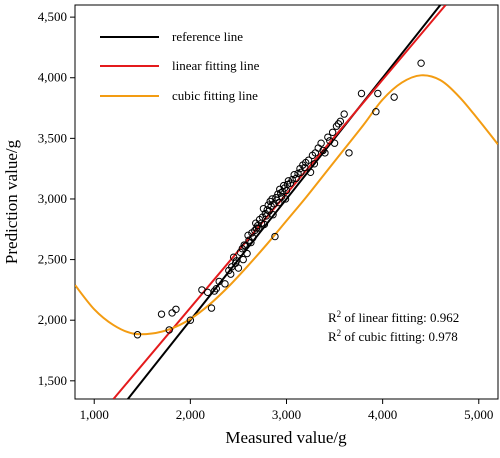 The width and height of the screenshot is (500, 458). Describe the element at coordinates (11, 201) in the screenshot. I see `y-axis-title: Prediction value/g` at that location.